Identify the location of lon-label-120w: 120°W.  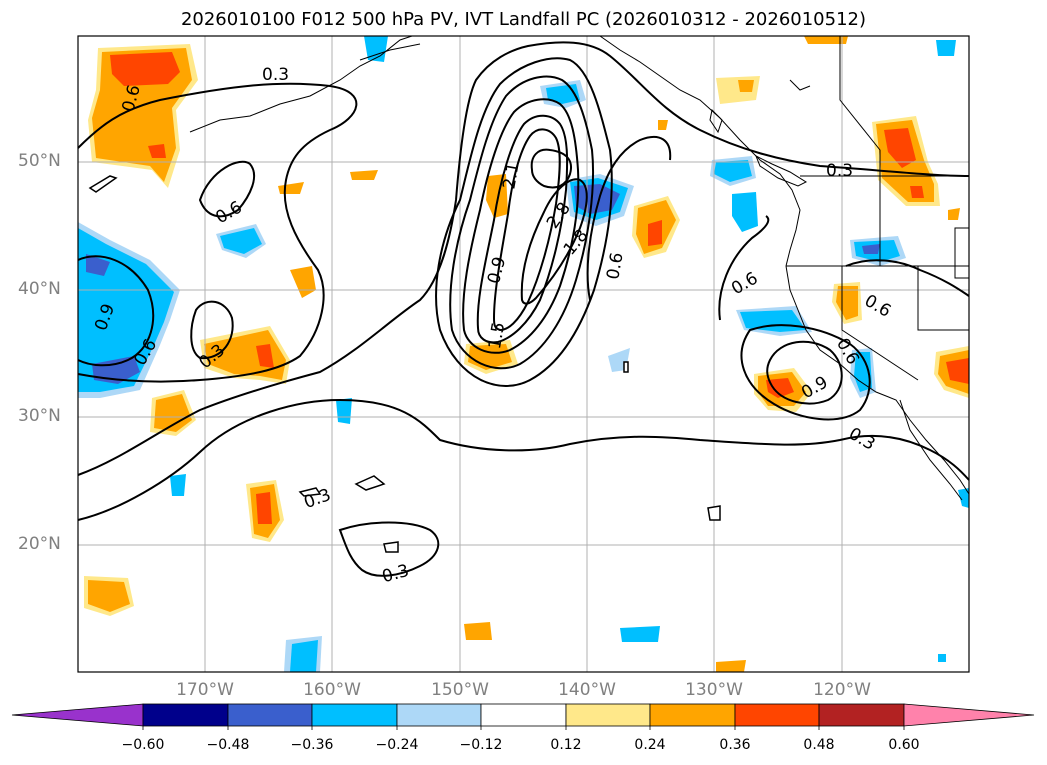
(842, 690).